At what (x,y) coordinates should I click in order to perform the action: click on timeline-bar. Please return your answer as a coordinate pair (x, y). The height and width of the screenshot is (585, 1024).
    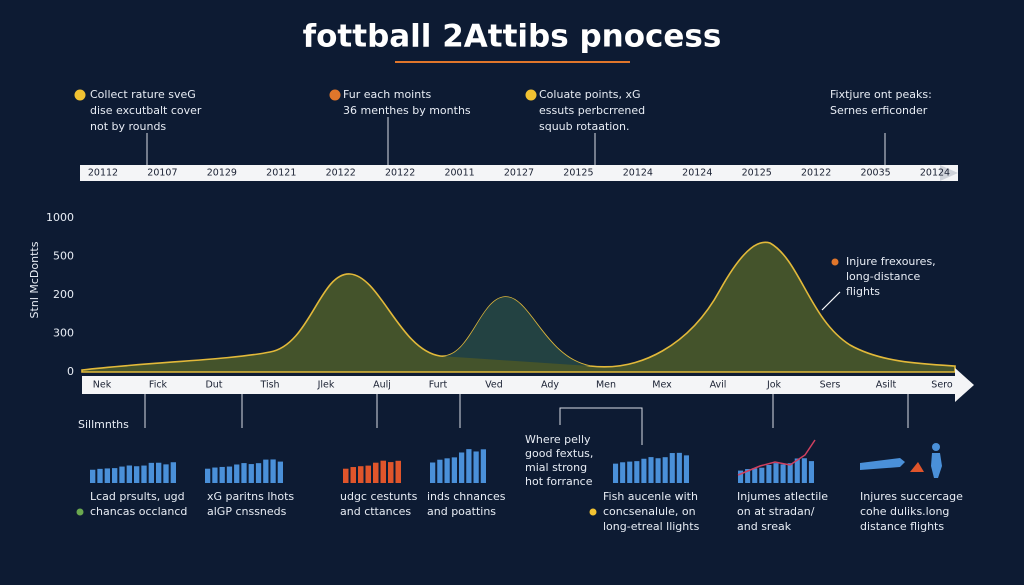
    Looking at the image, I should click on (519, 173).